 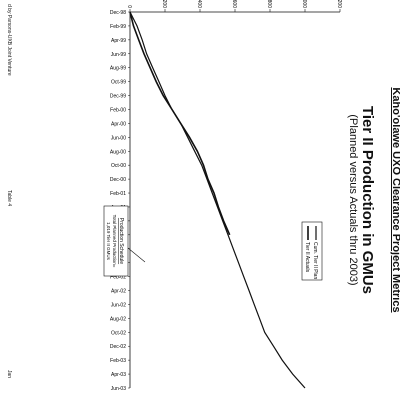 What do you see at coordinates (118, 166) in the screenshot?
I see `x-tick-label: Oct-00` at bounding box center [118, 166].